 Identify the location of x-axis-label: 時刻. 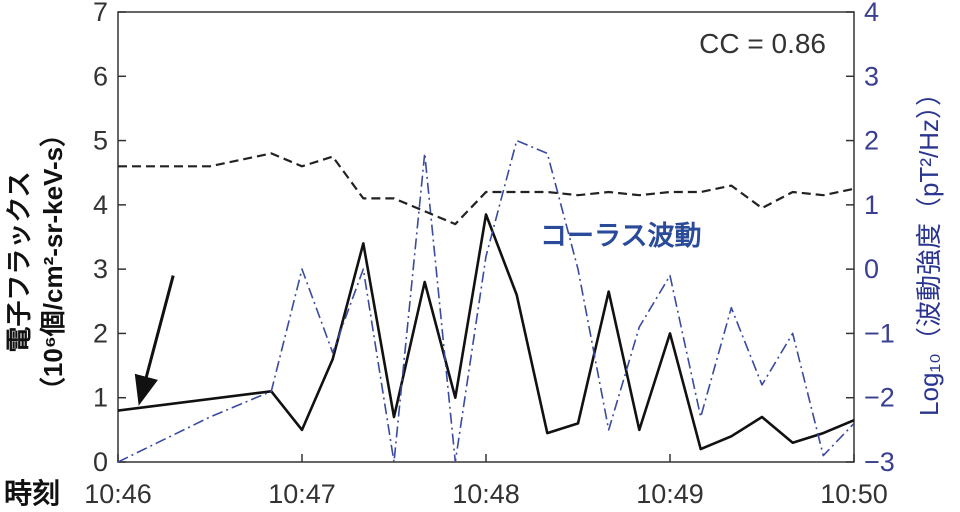
(32, 493).